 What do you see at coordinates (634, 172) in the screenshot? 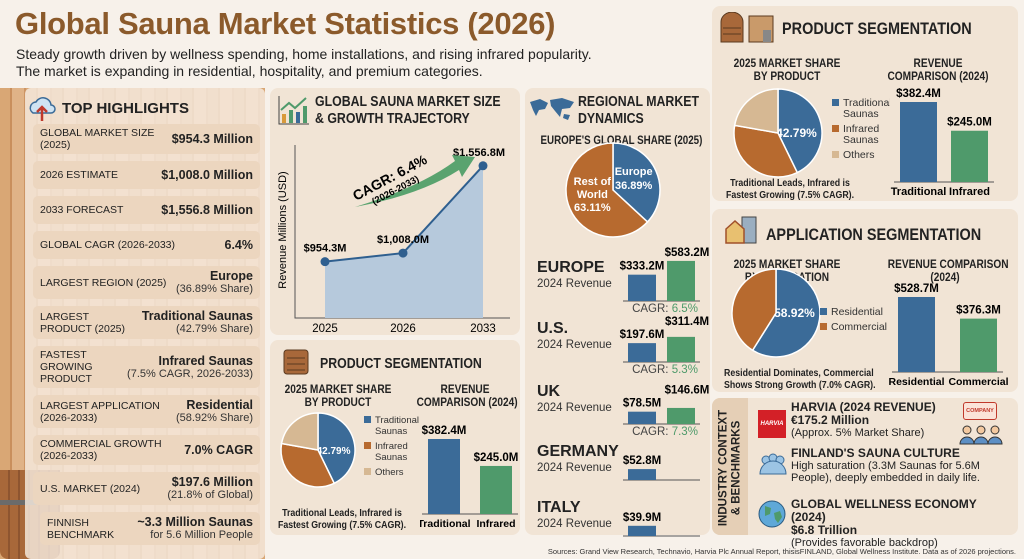
I see `pie-slice-name: Europe` at bounding box center [634, 172].